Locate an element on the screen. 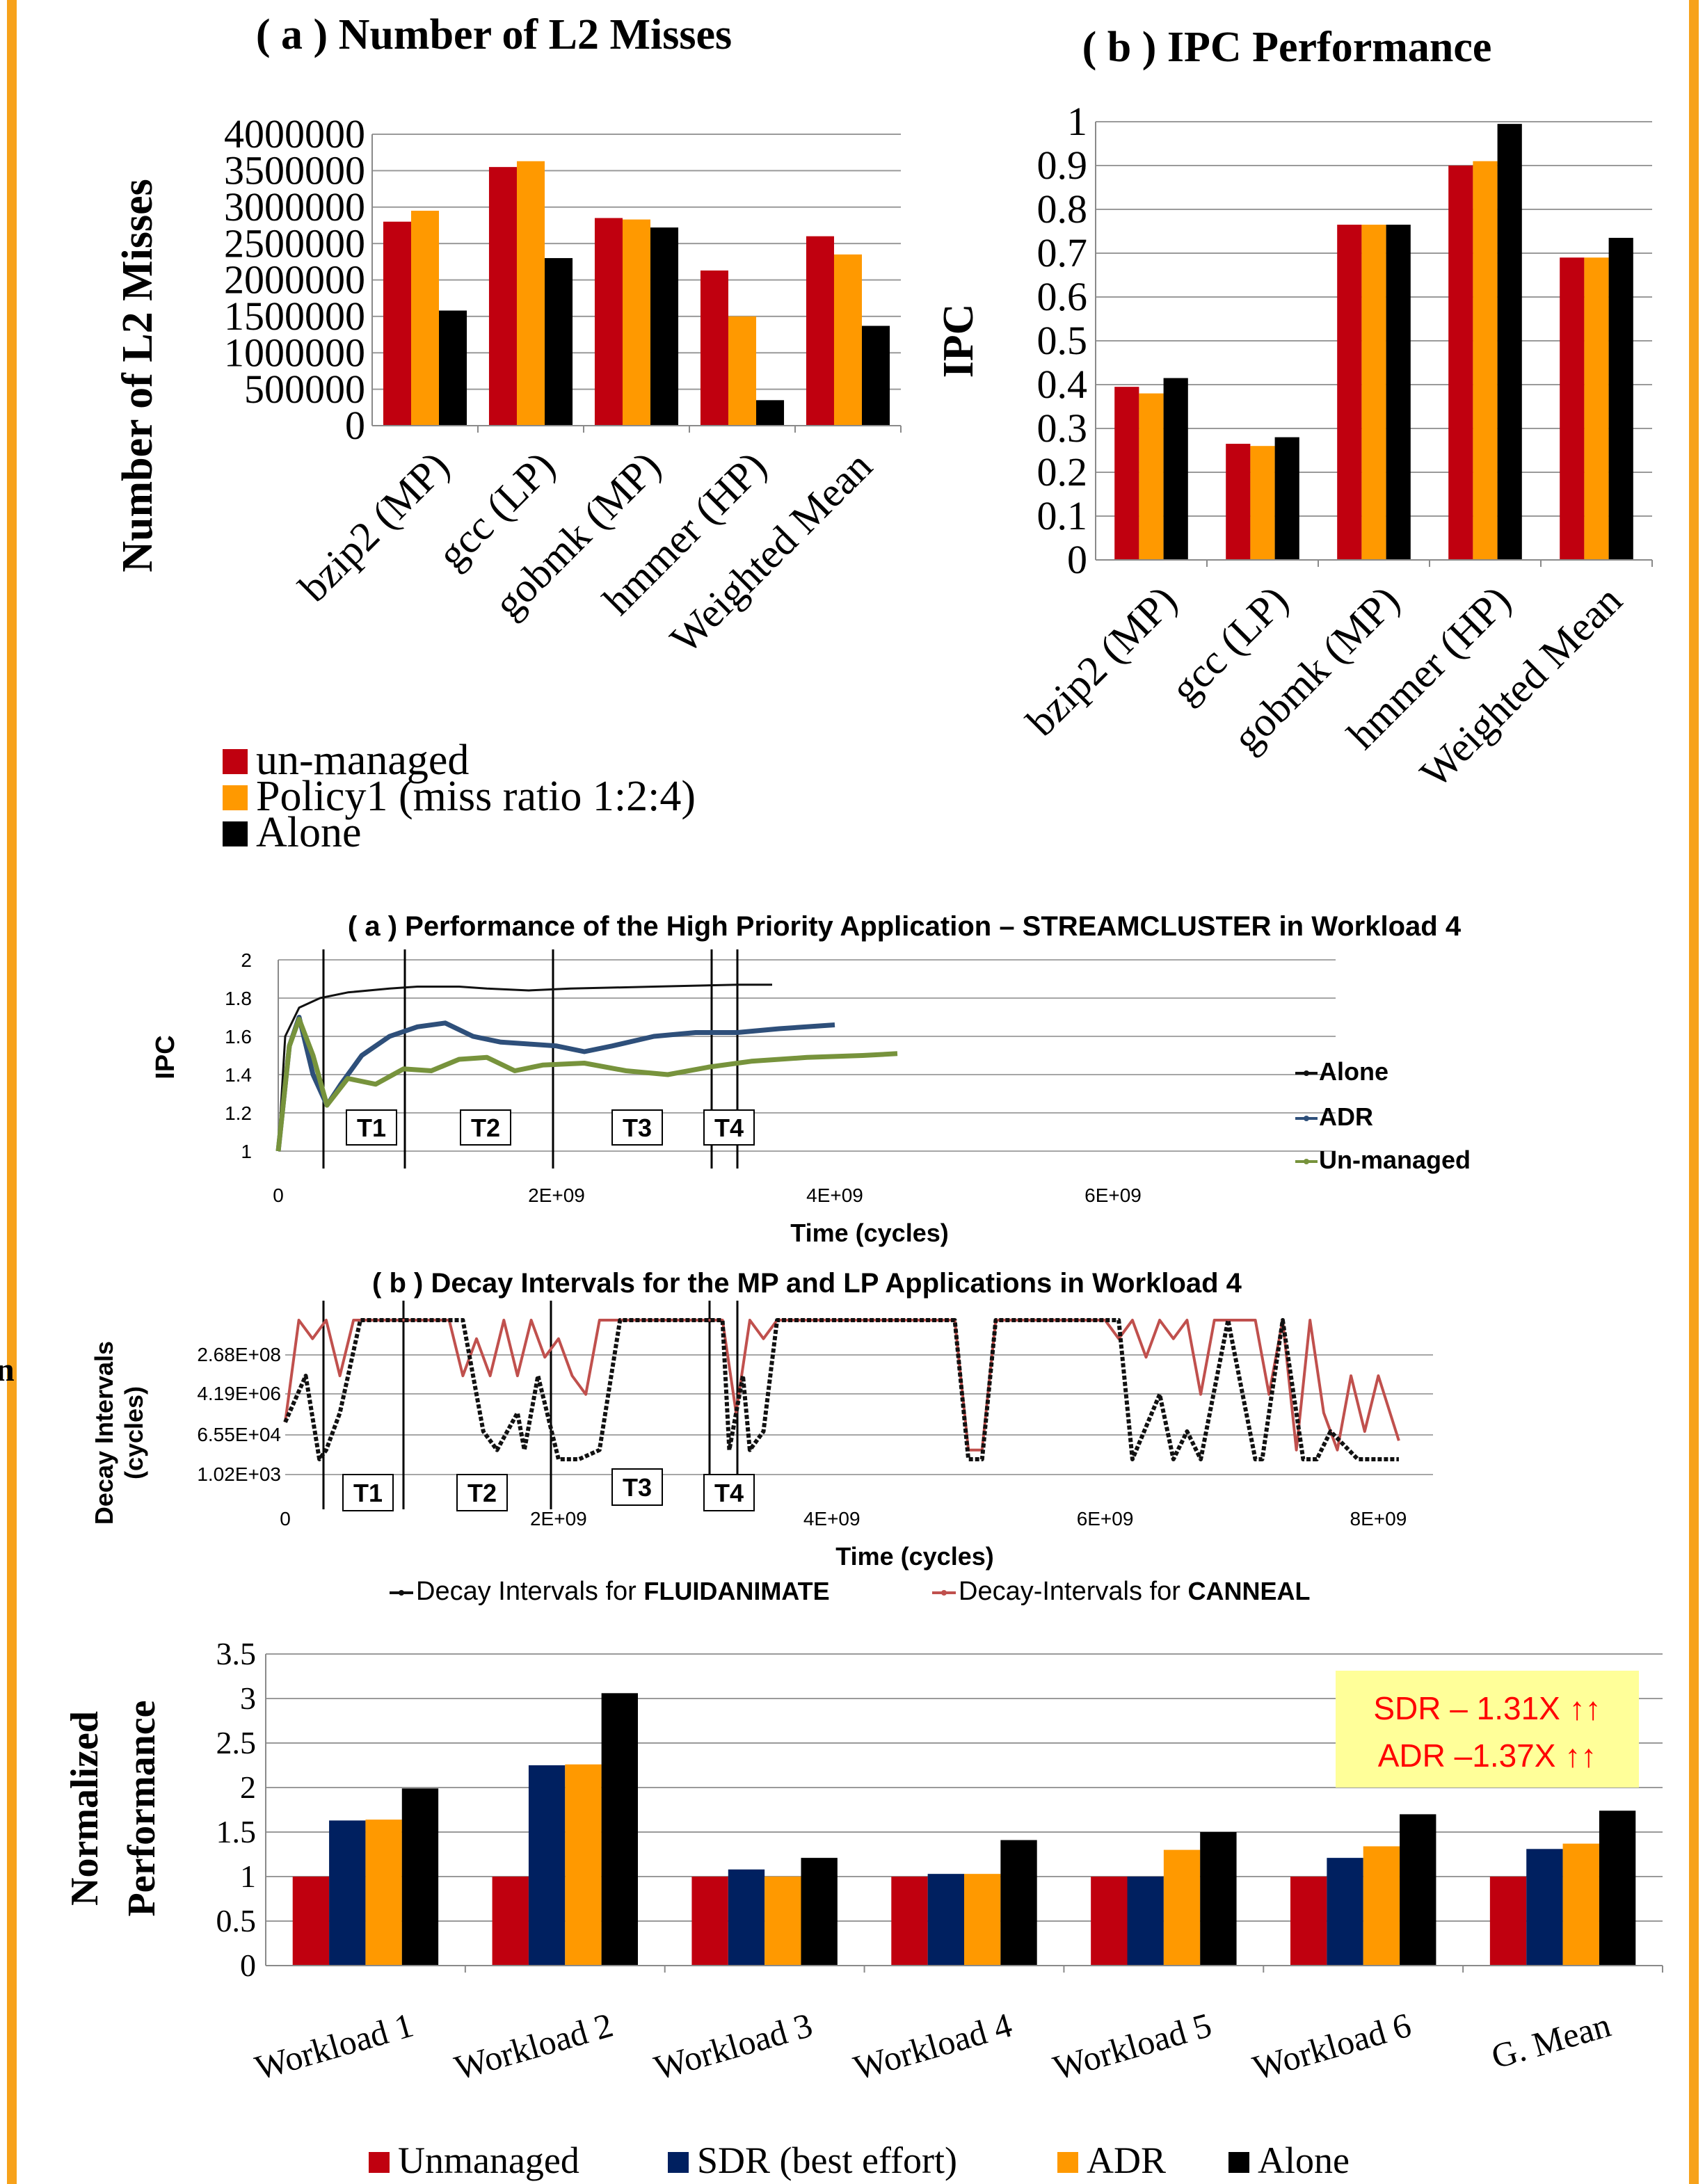  l2-y-tick-label: 3000000 is located at coordinates (294, 207).